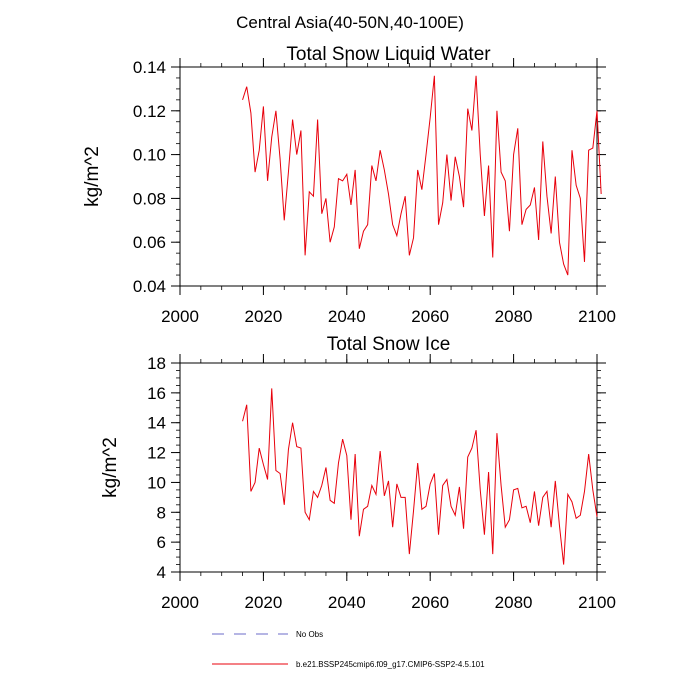  Describe the element at coordinates (161, 542) in the screenshot. I see `y-tick-label: 6` at that location.